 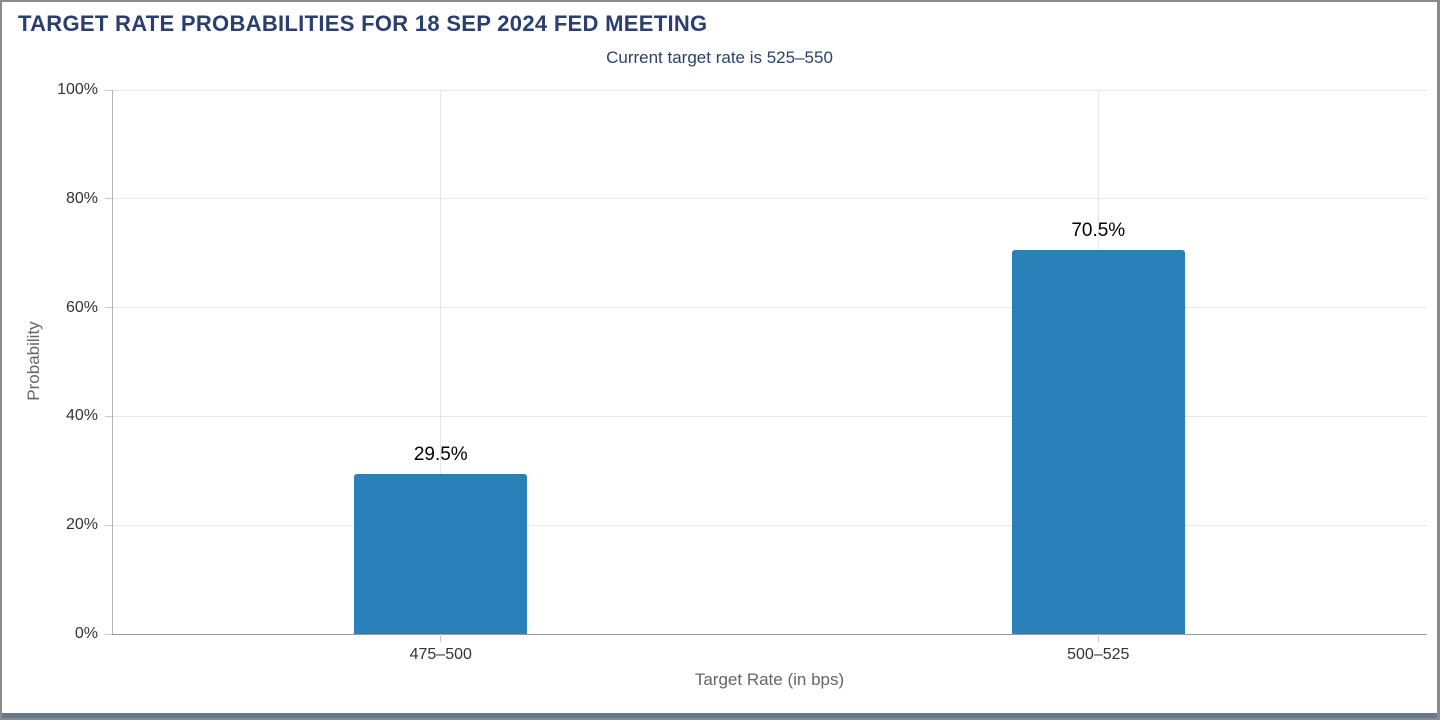 What do you see at coordinates (1098, 231) in the screenshot?
I see `bar-value-label: 70.5%` at bounding box center [1098, 231].